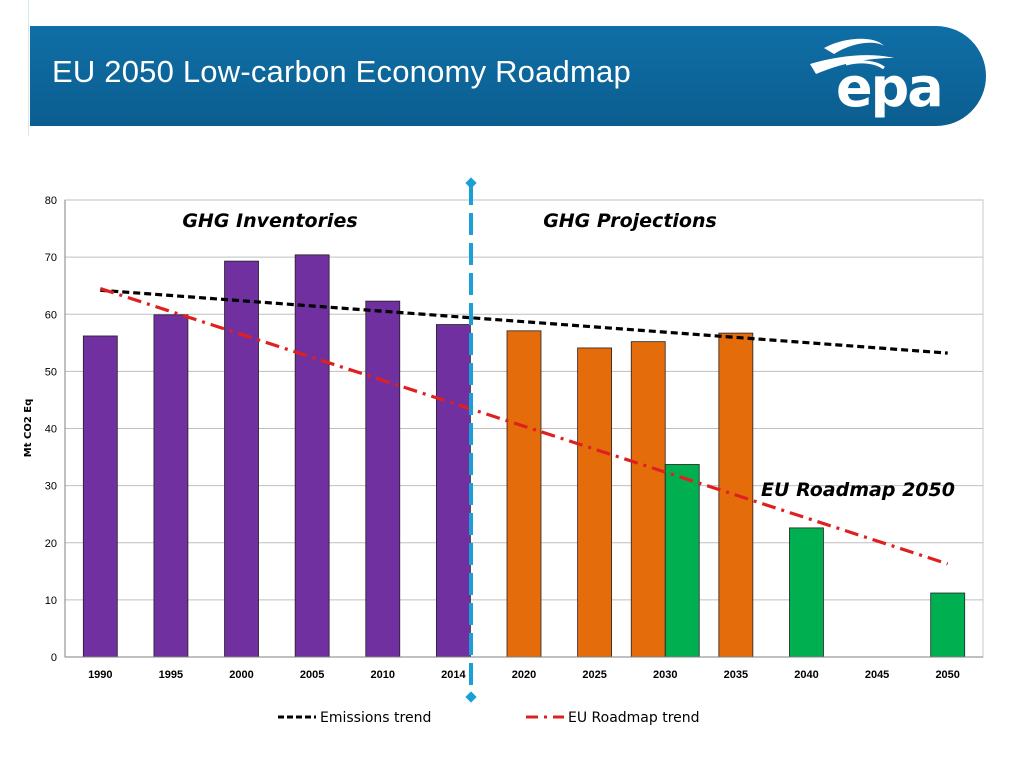 Image resolution: width=1024 pixels, height=768 pixels. Describe the element at coordinates (51, 258) in the screenshot. I see `y-tick-label: 70` at that location.